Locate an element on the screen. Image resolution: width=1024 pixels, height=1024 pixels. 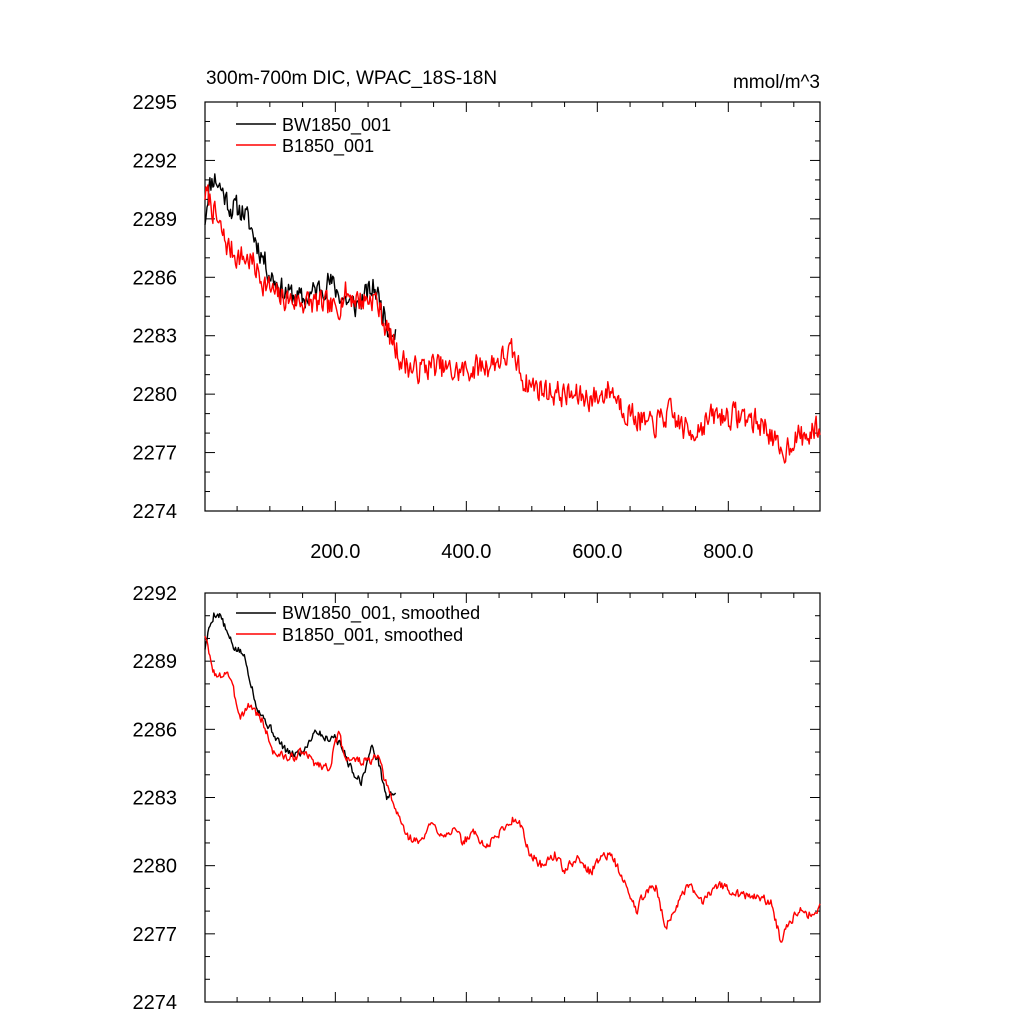
x-tick-label: 600.0 is located at coordinates (597, 552).